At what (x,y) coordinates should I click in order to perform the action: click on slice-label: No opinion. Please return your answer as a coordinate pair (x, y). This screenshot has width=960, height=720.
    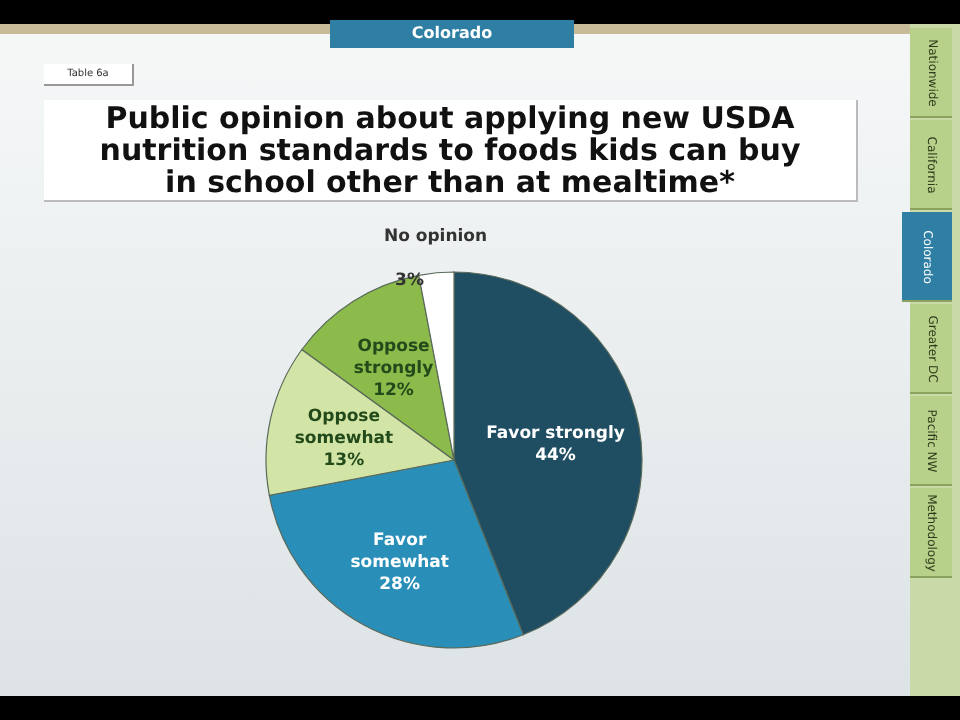
    Looking at the image, I should click on (435, 236).